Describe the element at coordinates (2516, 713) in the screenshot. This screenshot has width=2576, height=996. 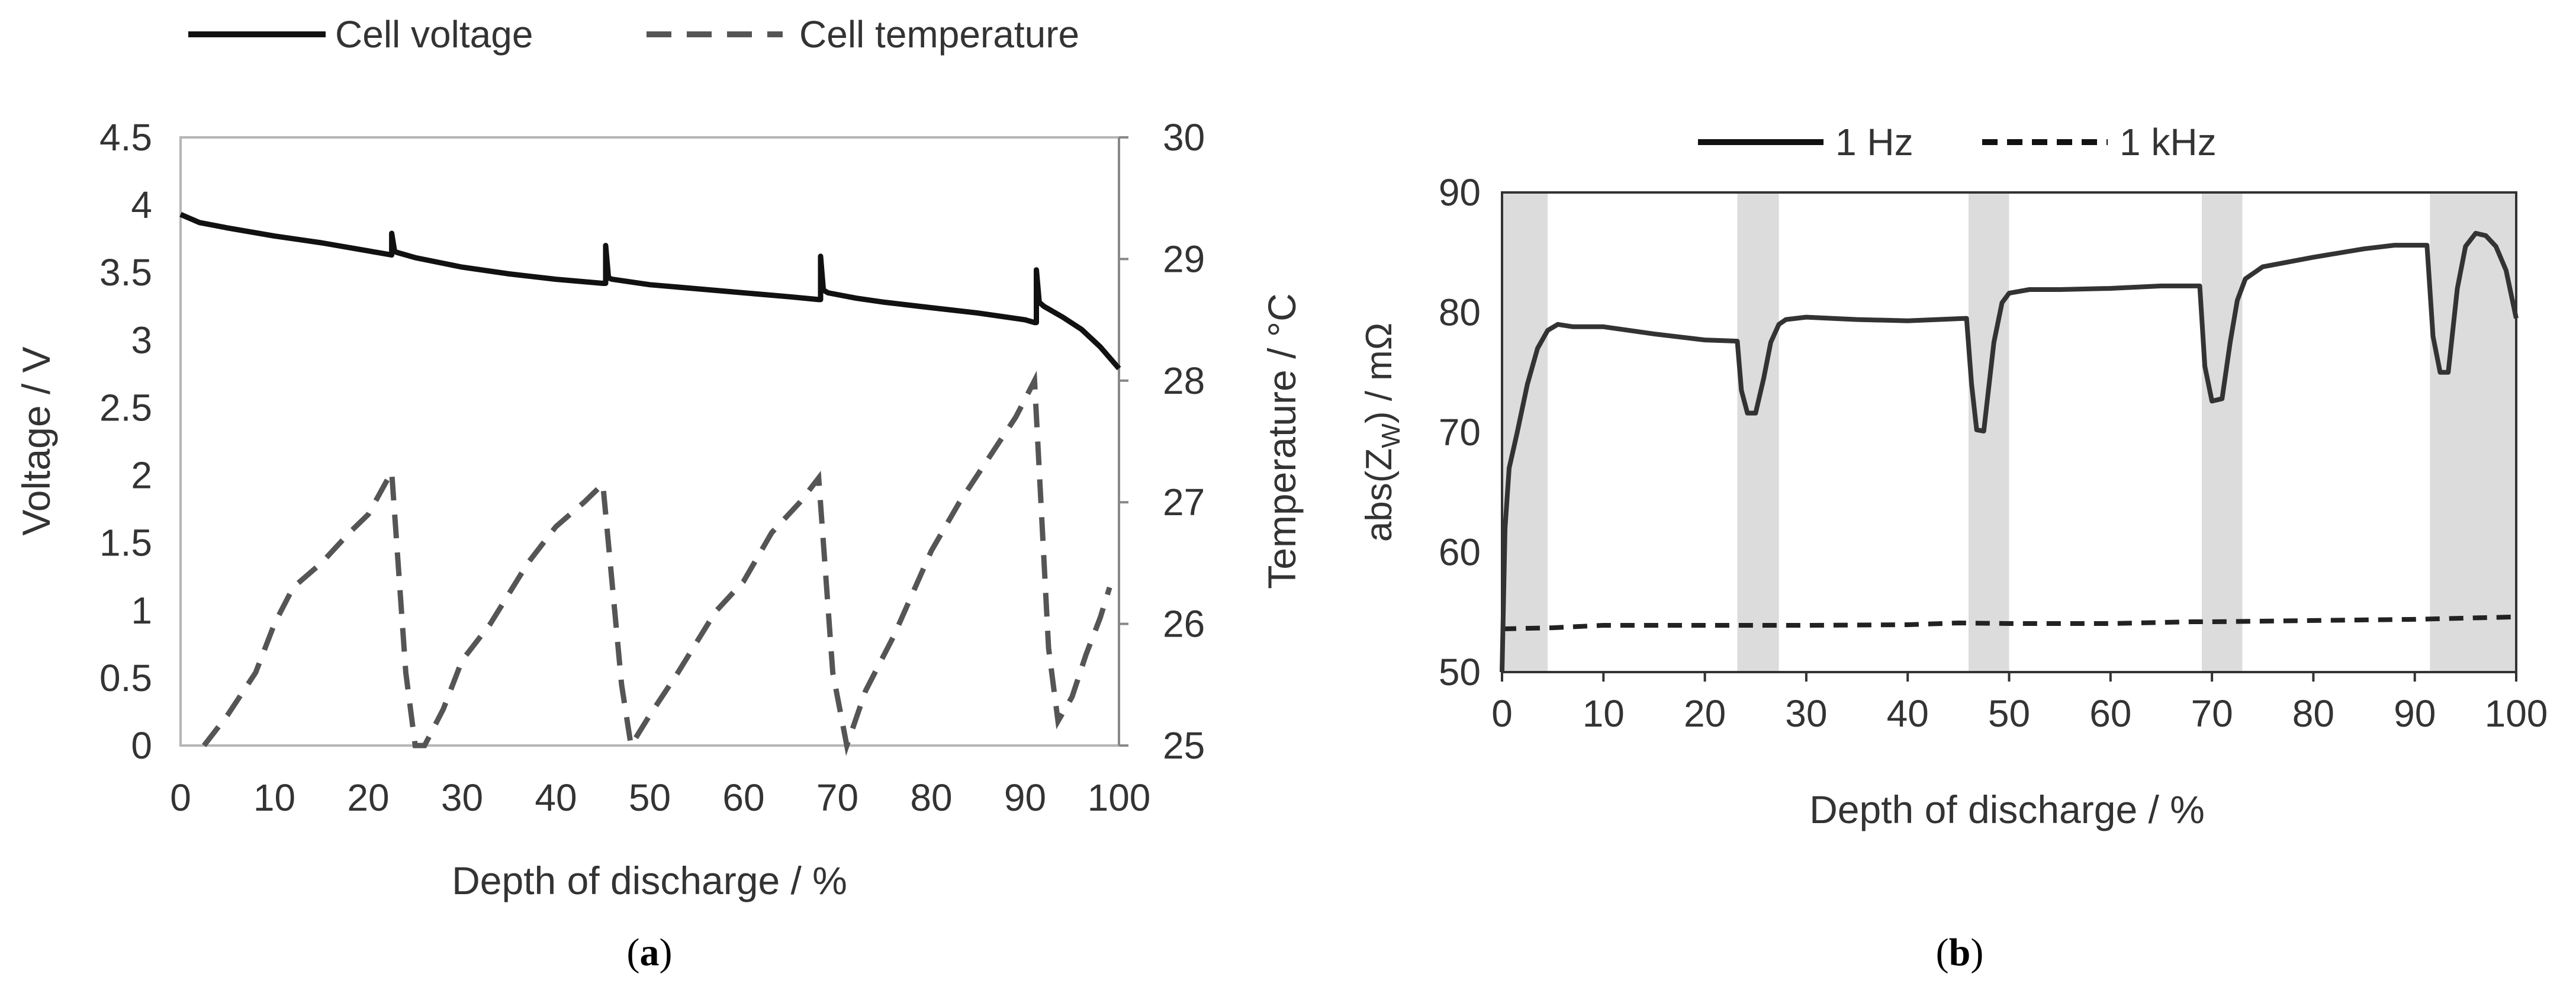
I see `x-tick-label-b: 100` at that location.